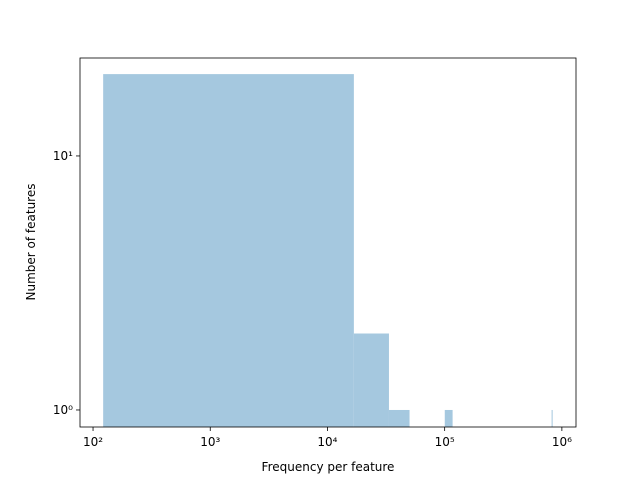 This screenshot has width=640, height=484. Describe the element at coordinates (327, 442) in the screenshot. I see `x-tick-label: 10⁴` at that location.